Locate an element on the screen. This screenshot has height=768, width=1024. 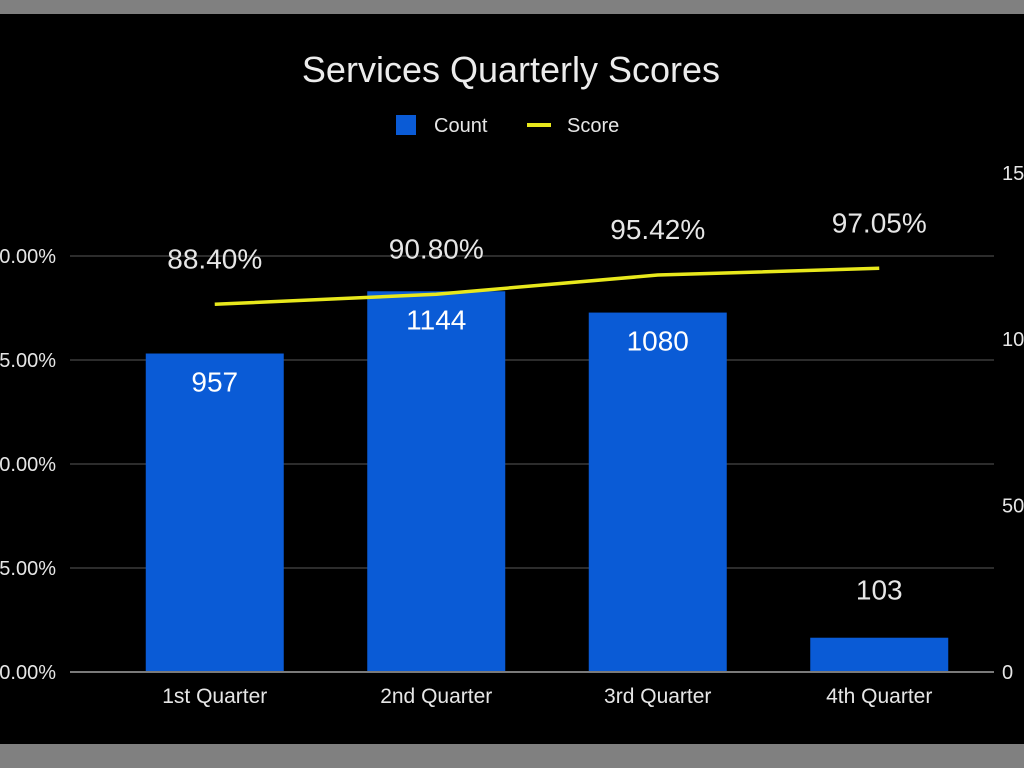
left-axis-tick-label: 100.00% is located at coordinates (28, 257).